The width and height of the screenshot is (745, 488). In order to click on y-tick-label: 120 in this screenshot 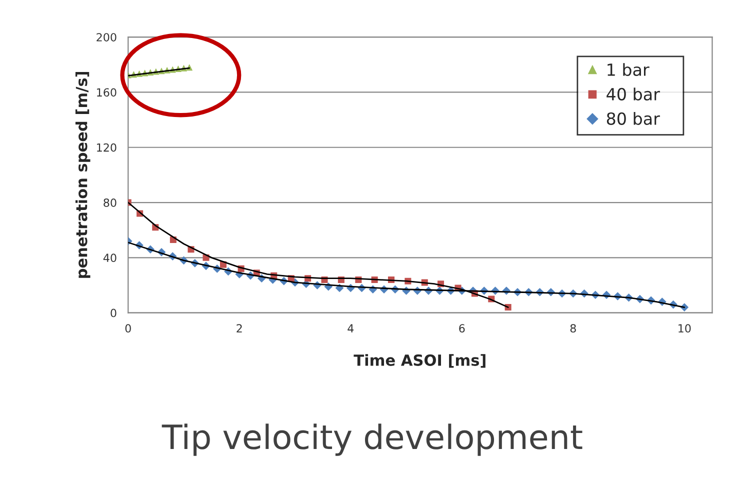, I will do `click(106, 147)`.